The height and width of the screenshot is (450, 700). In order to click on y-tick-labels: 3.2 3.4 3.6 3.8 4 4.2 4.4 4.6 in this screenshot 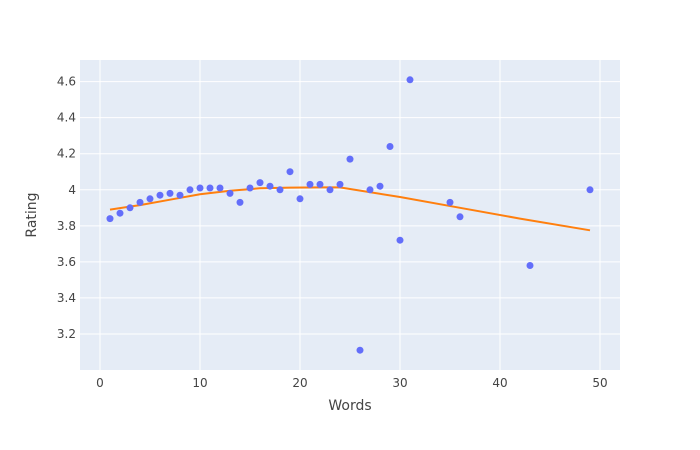, I will do `click(66, 208)`.